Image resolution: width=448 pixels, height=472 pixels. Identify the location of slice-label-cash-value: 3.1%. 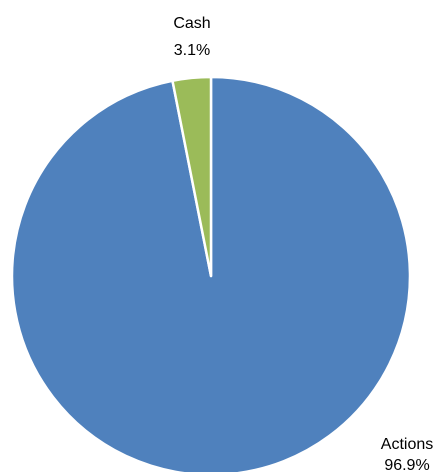
(192, 50).